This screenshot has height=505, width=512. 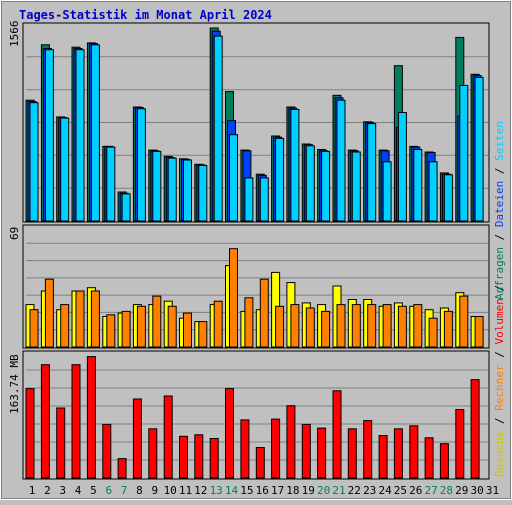 What do you see at coordinates (262, 490) in the screenshot?
I see `x-label-day-16: 16` at bounding box center [262, 490].